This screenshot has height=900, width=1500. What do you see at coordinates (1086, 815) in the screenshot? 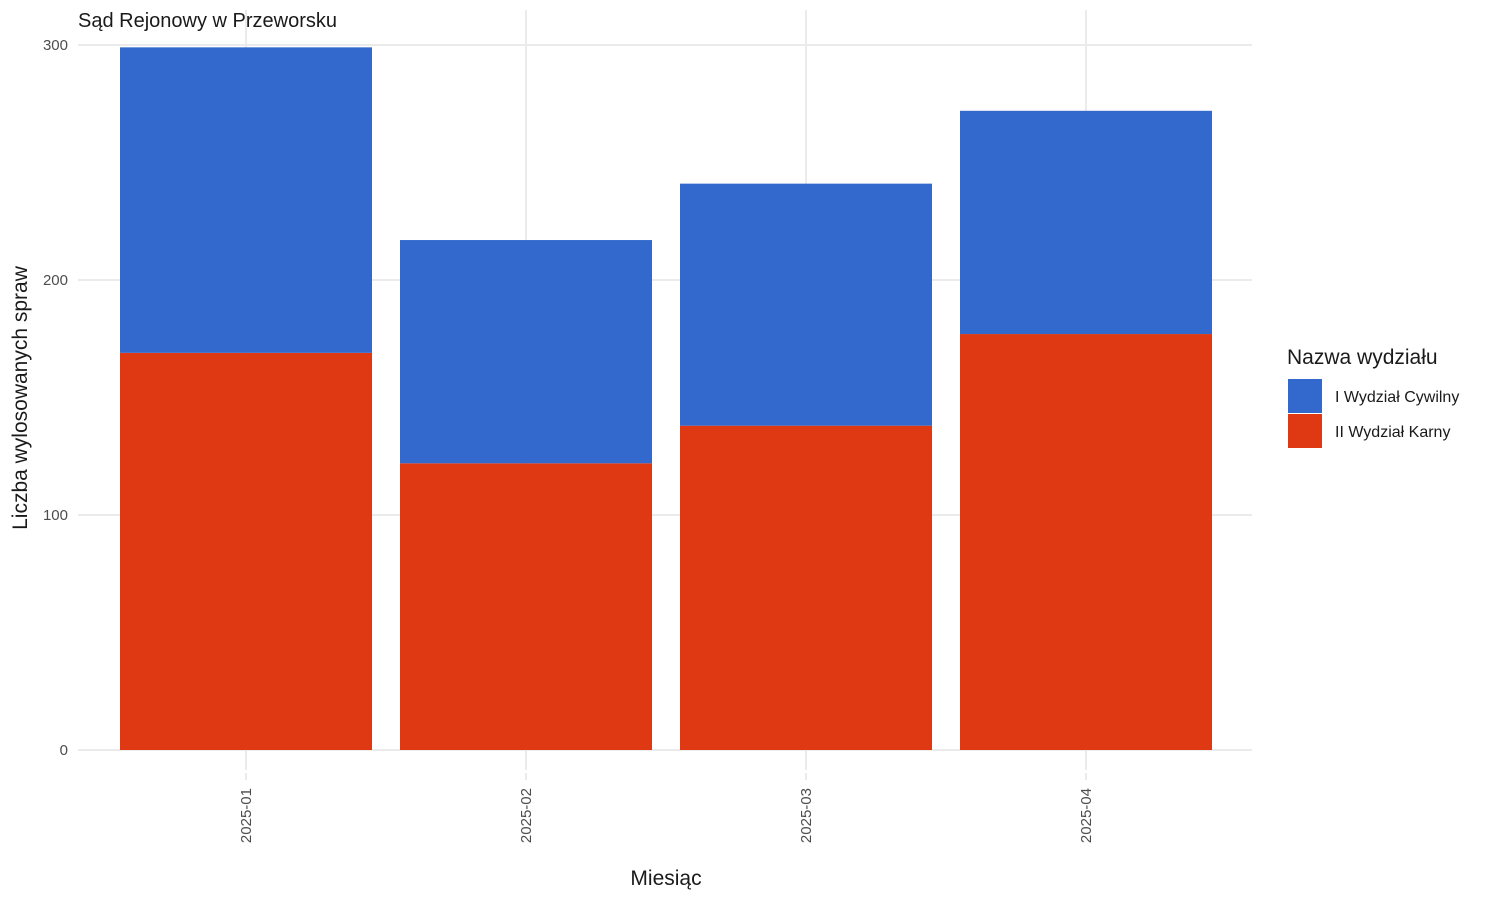
I see `x-tick-label: 2025-04` at bounding box center [1086, 815].